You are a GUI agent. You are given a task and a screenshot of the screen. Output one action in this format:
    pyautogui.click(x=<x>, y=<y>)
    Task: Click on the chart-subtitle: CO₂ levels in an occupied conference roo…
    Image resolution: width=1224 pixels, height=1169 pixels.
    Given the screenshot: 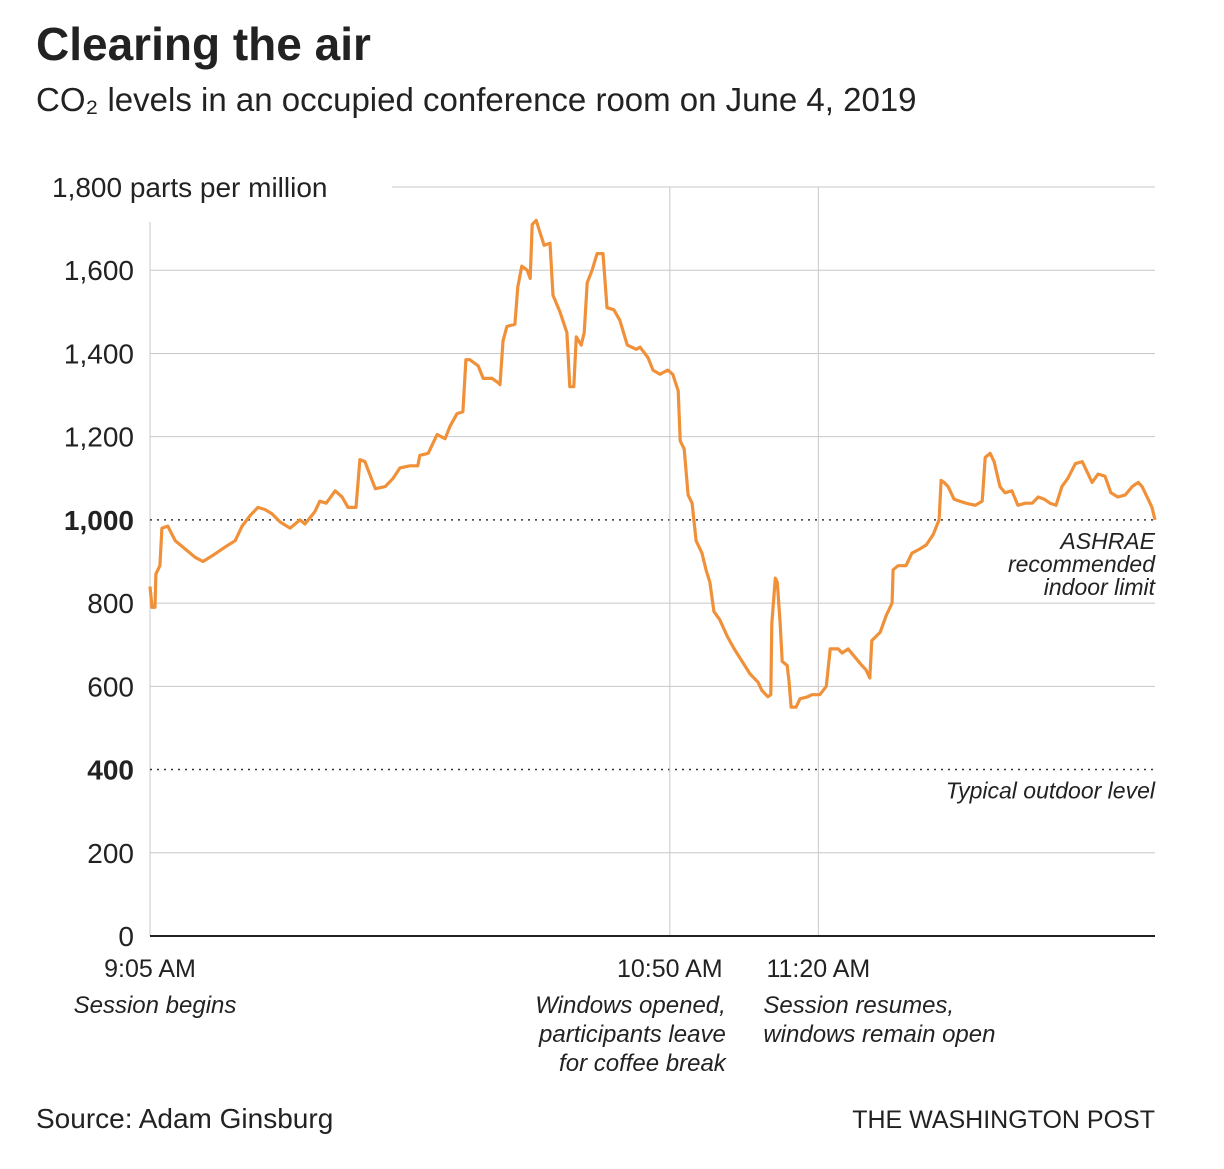 What is the action you would take?
    pyautogui.click(x=476, y=99)
    